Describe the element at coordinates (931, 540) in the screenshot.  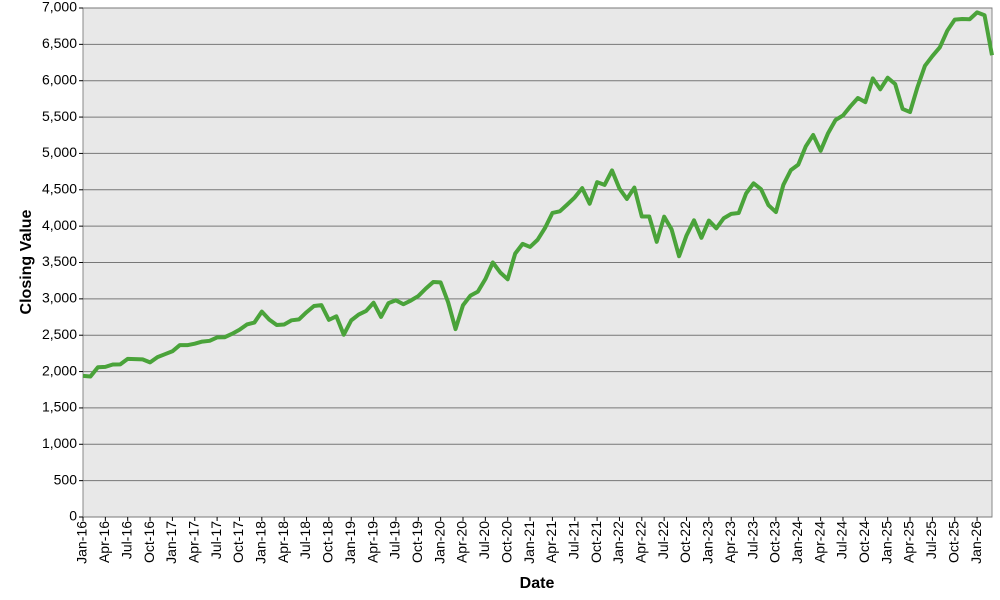
I see `x-tick-label: Jul-25` at that location.